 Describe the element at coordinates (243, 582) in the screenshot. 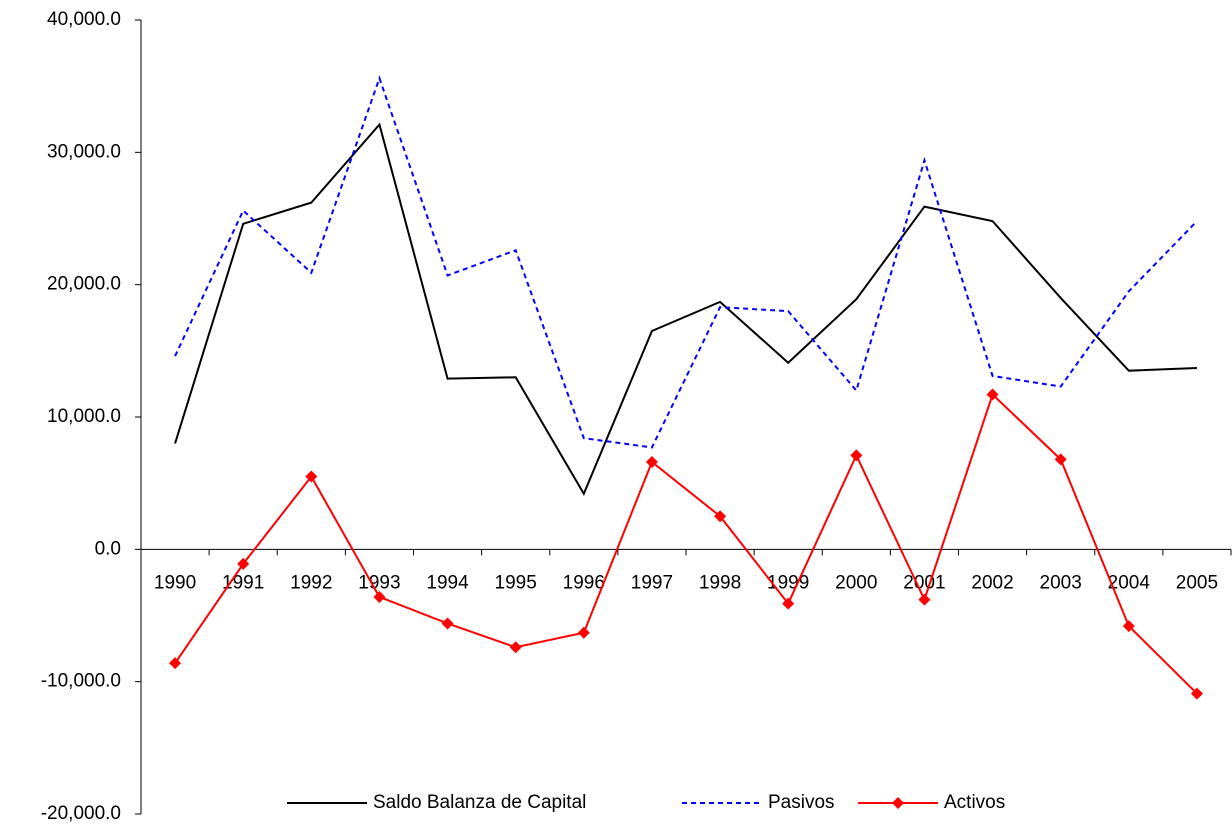

I see `x-tick-label: 1991` at that location.